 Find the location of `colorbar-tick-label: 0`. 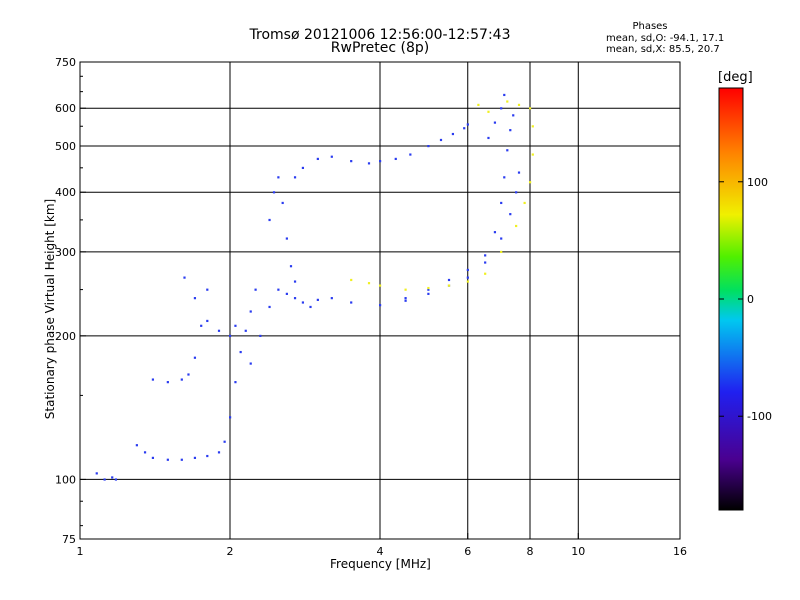

colorbar-tick-label: 0 is located at coordinates (750, 299).